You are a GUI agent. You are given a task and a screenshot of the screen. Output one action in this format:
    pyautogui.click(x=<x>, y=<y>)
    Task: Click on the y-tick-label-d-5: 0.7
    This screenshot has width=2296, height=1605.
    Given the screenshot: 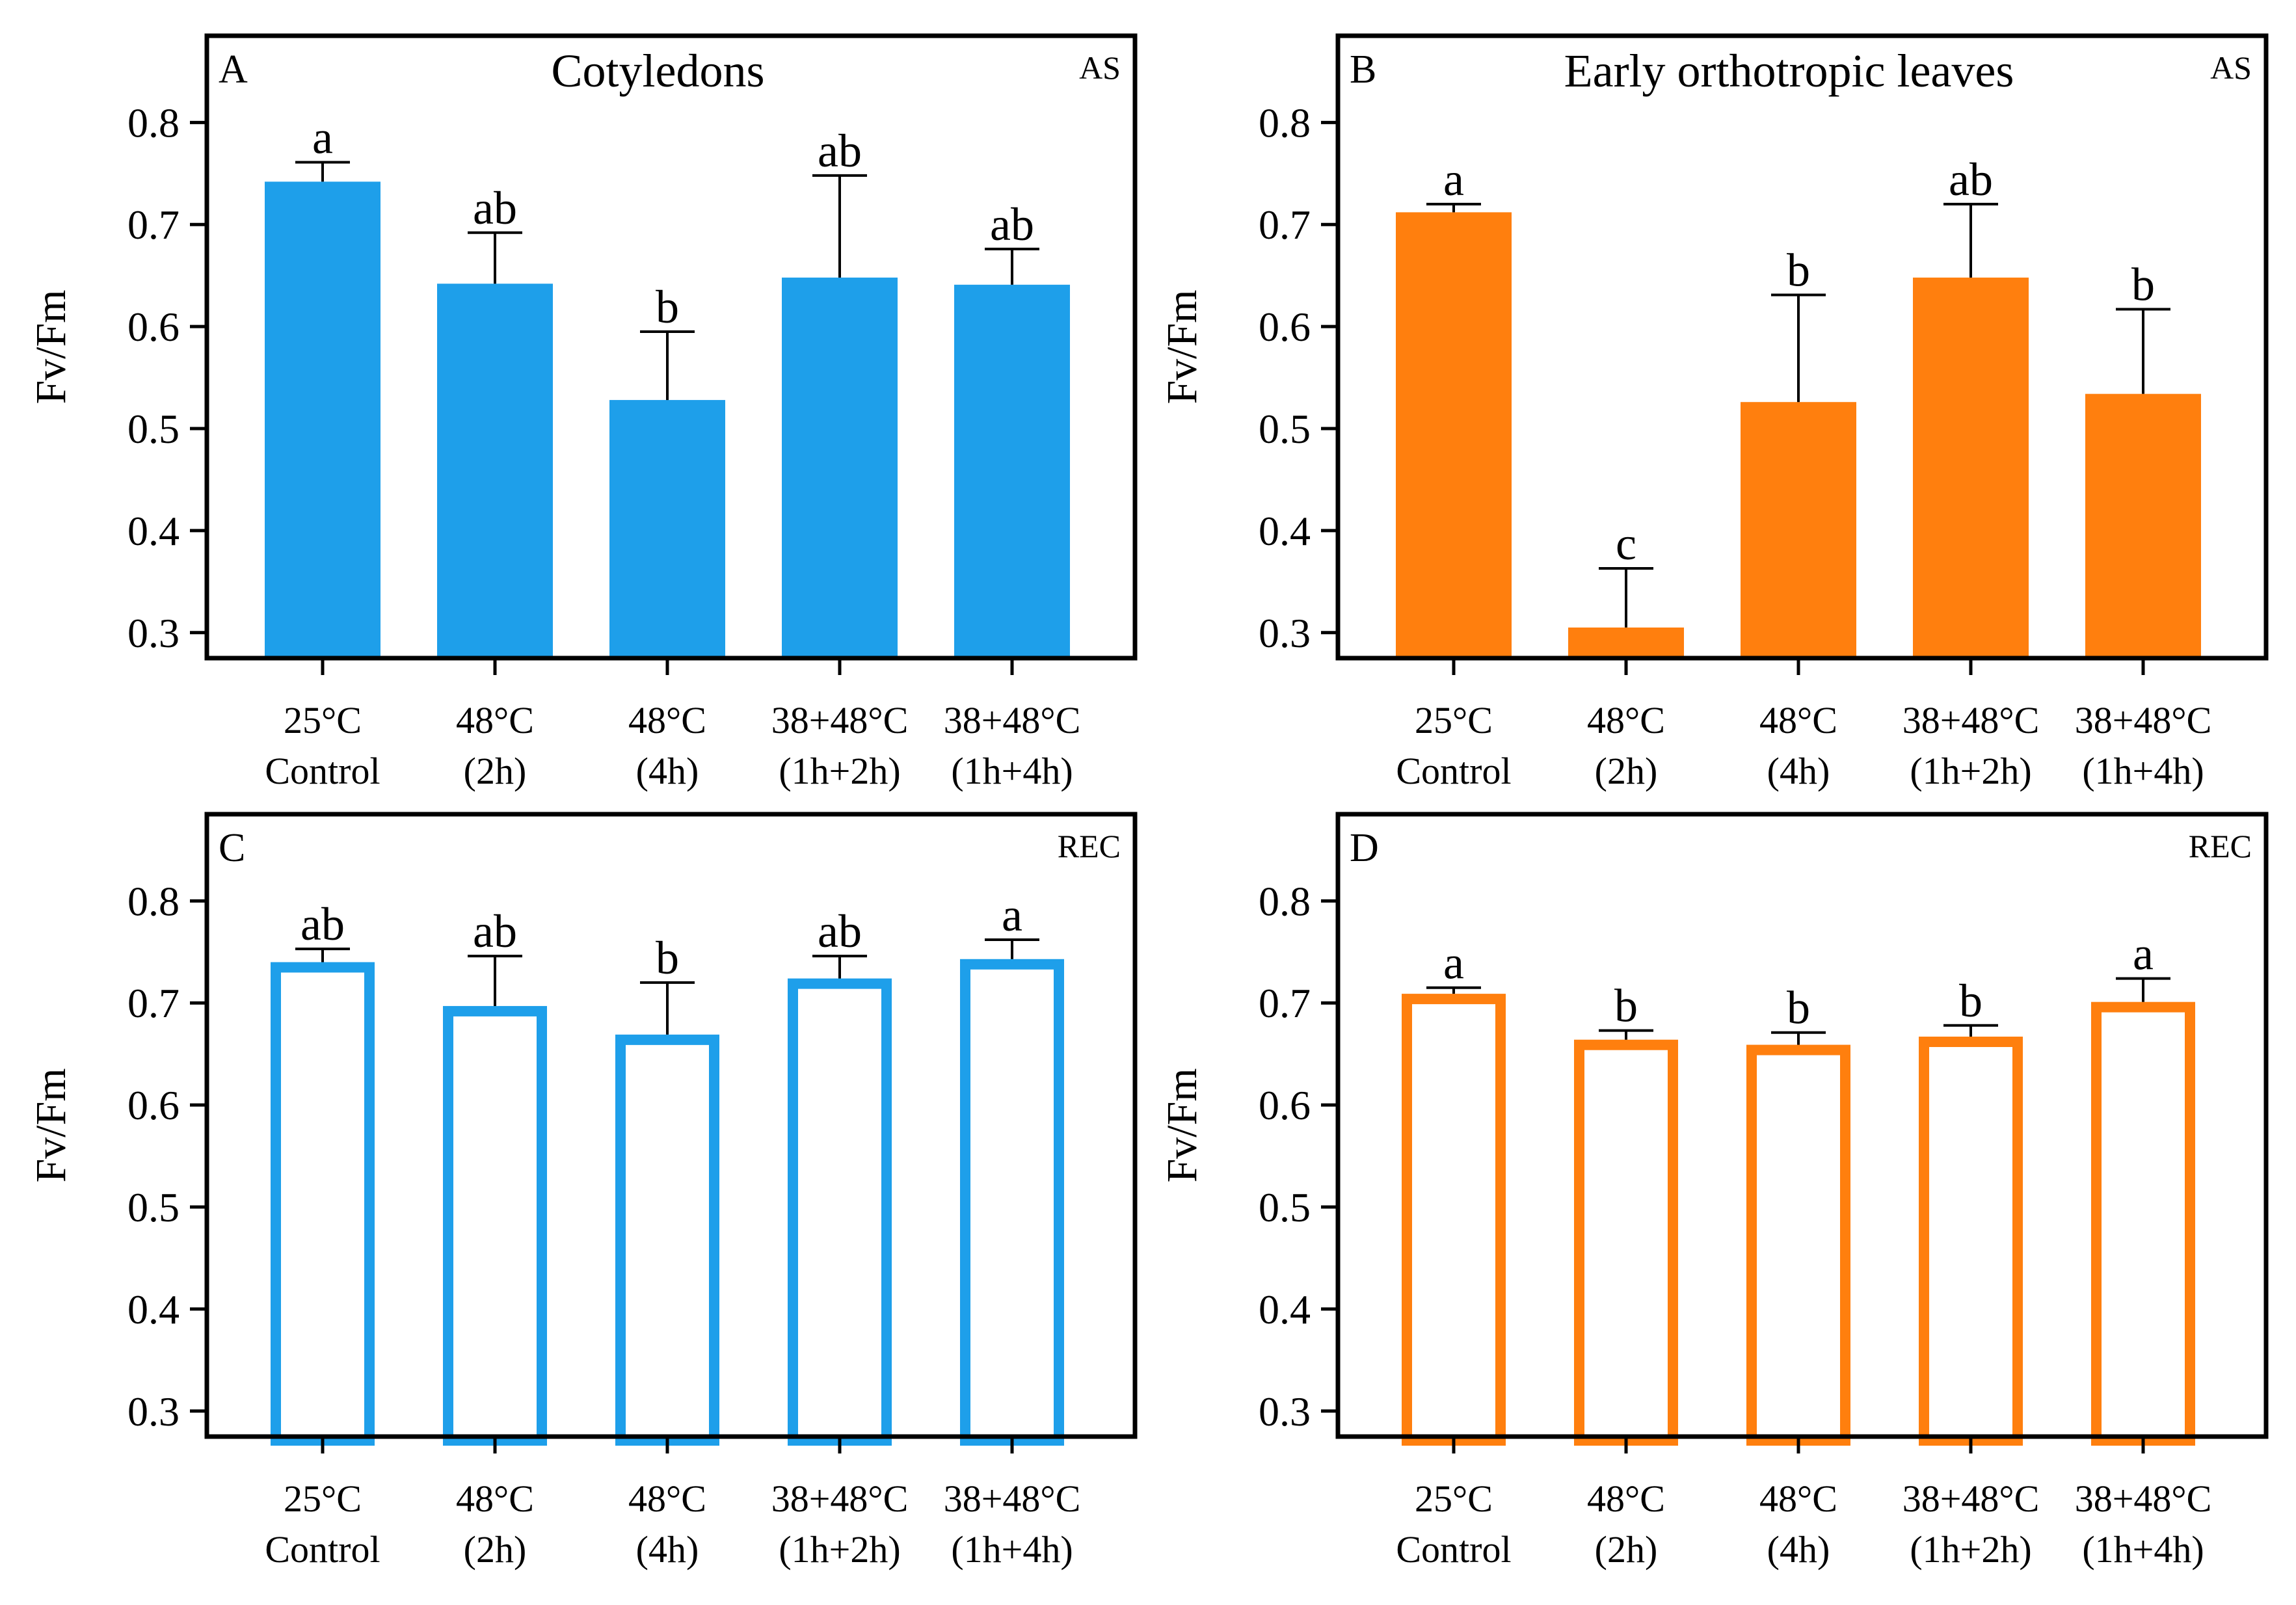 What is the action you would take?
    pyautogui.click(x=1285, y=1003)
    